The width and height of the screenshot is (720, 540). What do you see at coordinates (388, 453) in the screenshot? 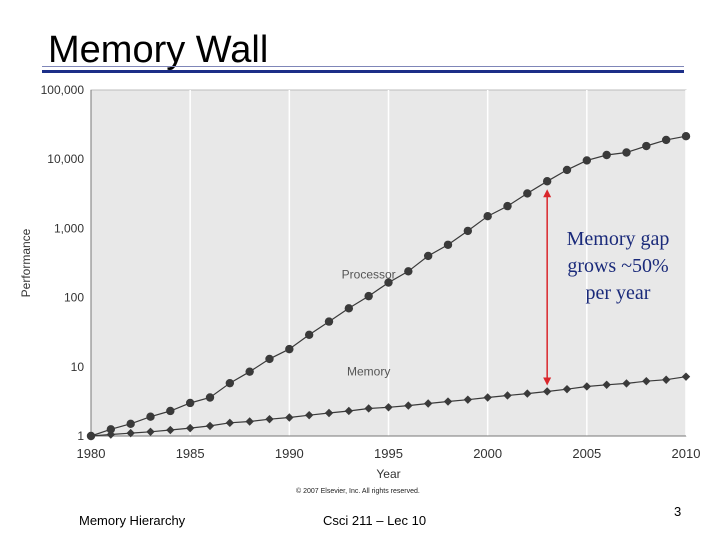
I see `x-tick-label: 1995` at bounding box center [388, 453].